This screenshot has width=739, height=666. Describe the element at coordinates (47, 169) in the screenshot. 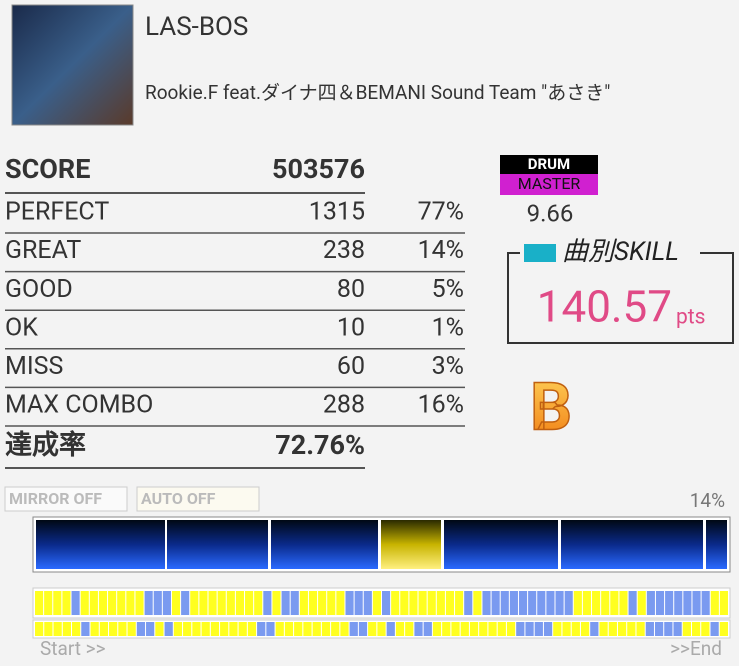

I see `score-label: SCORE` at that location.